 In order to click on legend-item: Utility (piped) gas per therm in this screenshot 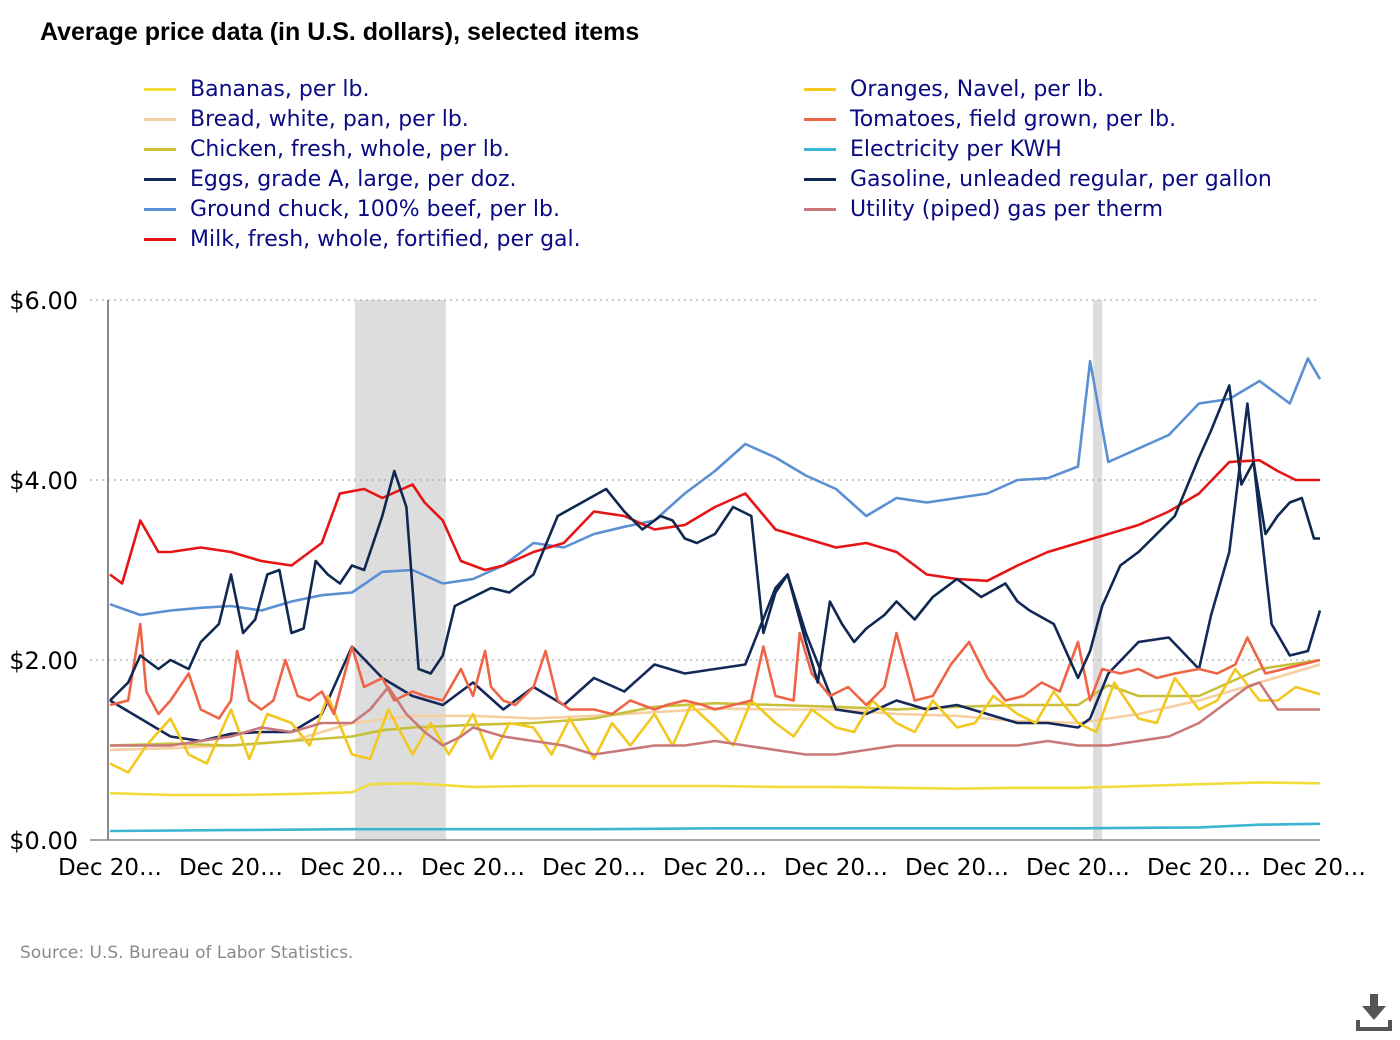, I will do `click(983, 209)`.